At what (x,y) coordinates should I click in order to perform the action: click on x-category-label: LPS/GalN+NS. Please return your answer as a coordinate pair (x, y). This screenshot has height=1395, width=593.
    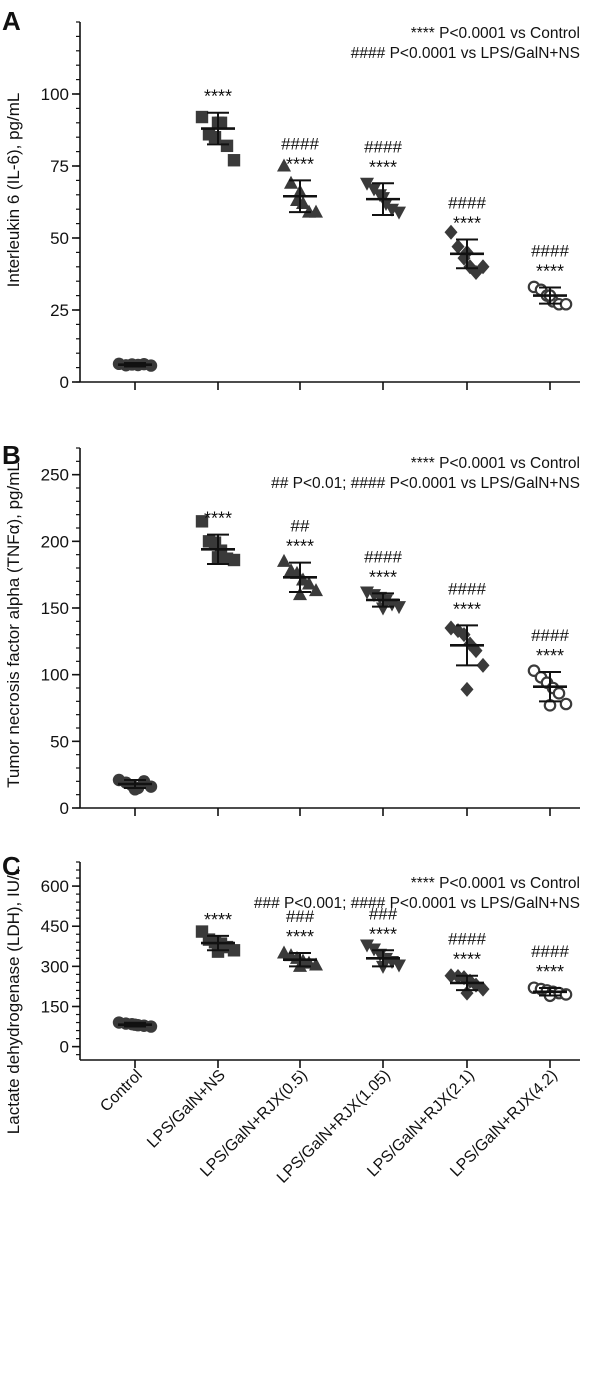
    Looking at the image, I should click on (186, 1109).